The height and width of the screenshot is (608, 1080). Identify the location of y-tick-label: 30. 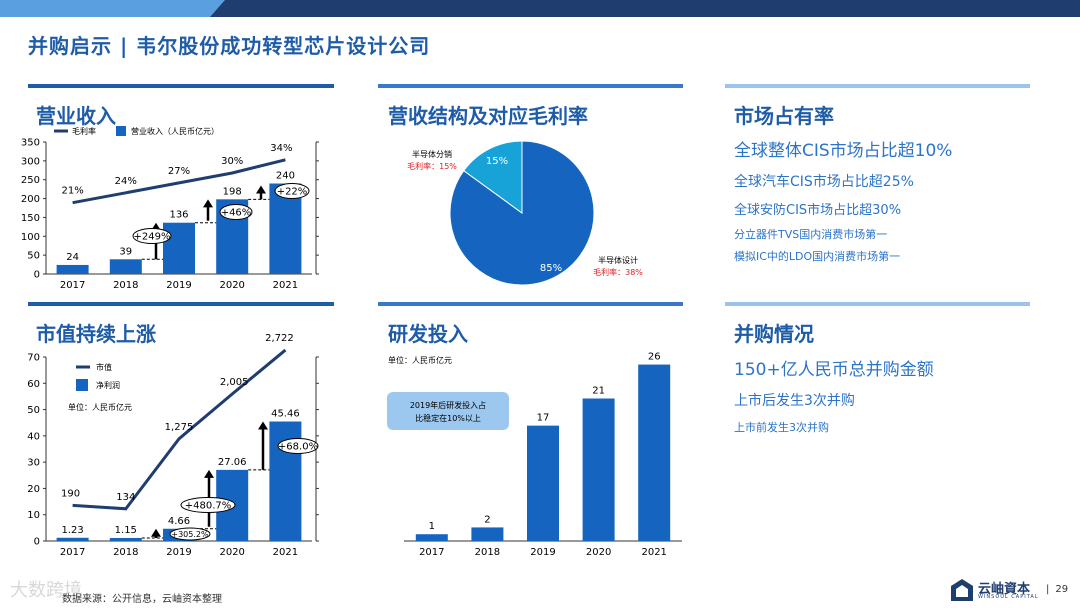
(33, 463).